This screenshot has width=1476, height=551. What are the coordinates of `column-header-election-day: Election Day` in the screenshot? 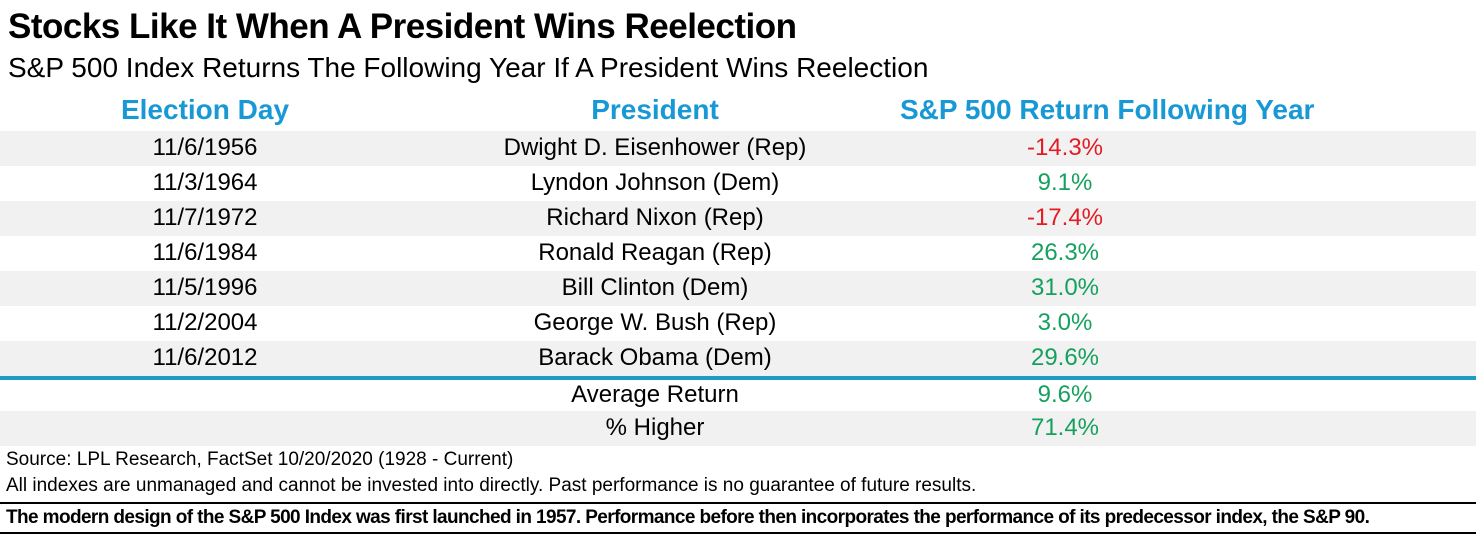 It's located at (205, 109).